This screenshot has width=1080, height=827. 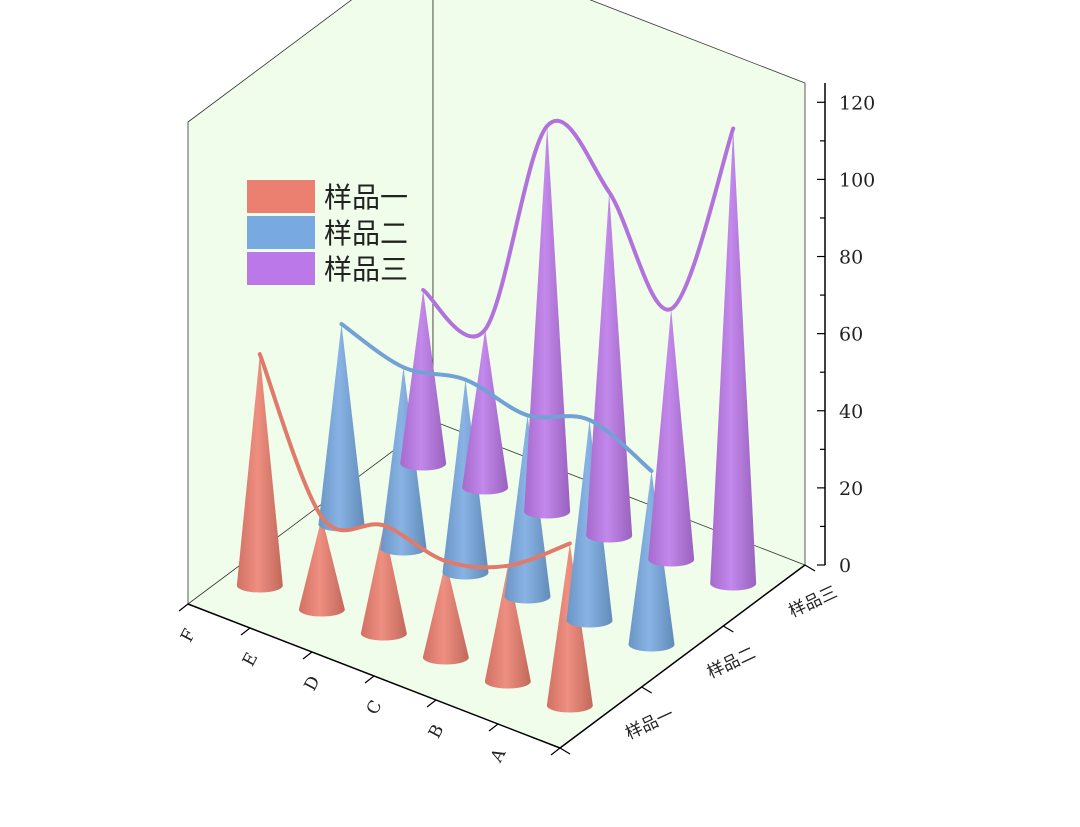 What do you see at coordinates (851, 258) in the screenshot?
I see `value-tick-label: 80` at bounding box center [851, 258].